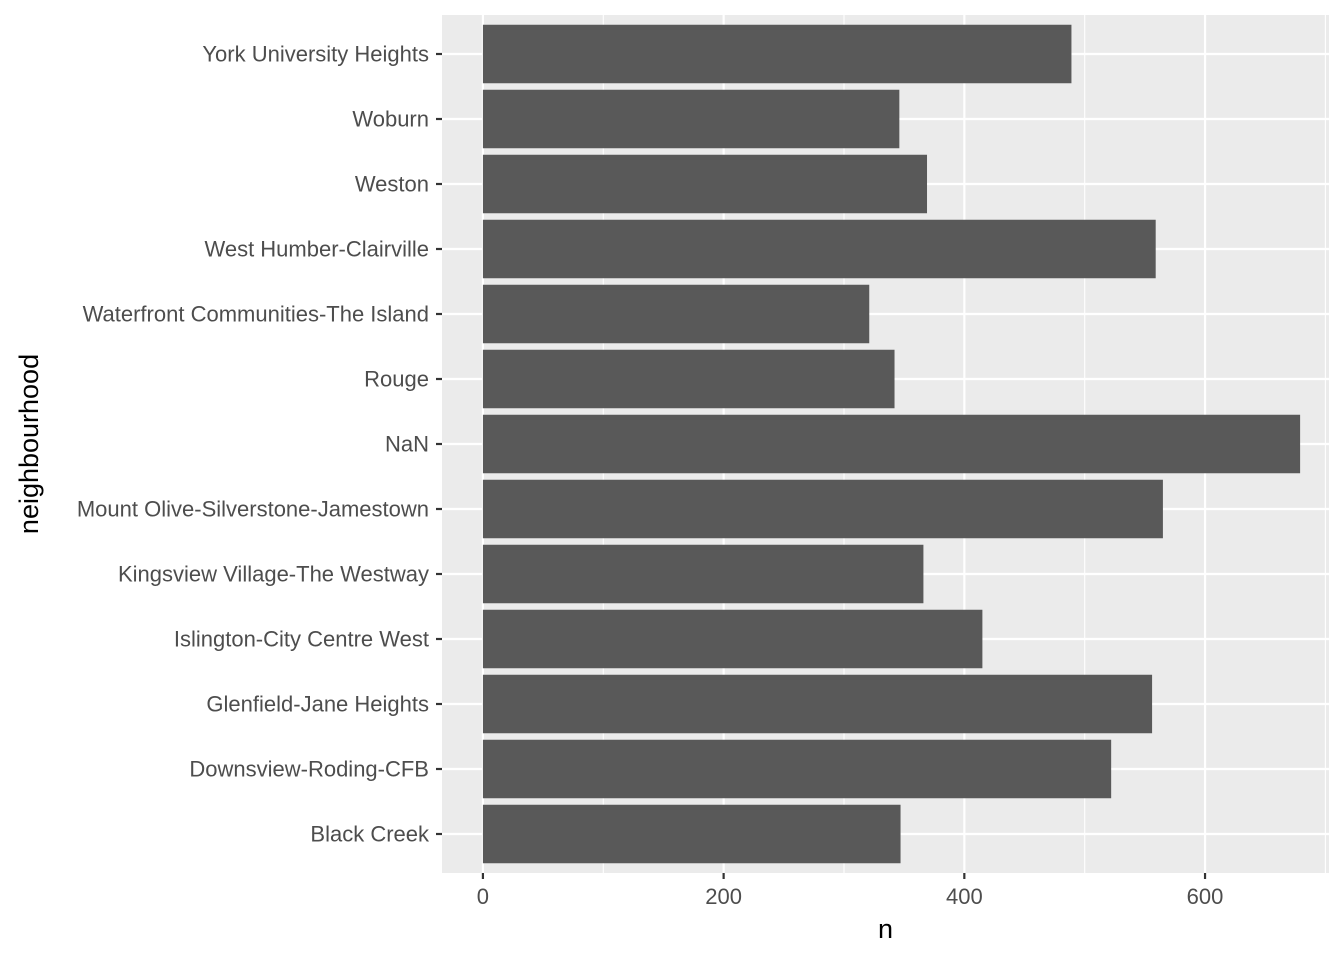 Image resolution: width=1344 pixels, height=960 pixels. I want to click on y-tick-label: Weston, so click(392, 184).